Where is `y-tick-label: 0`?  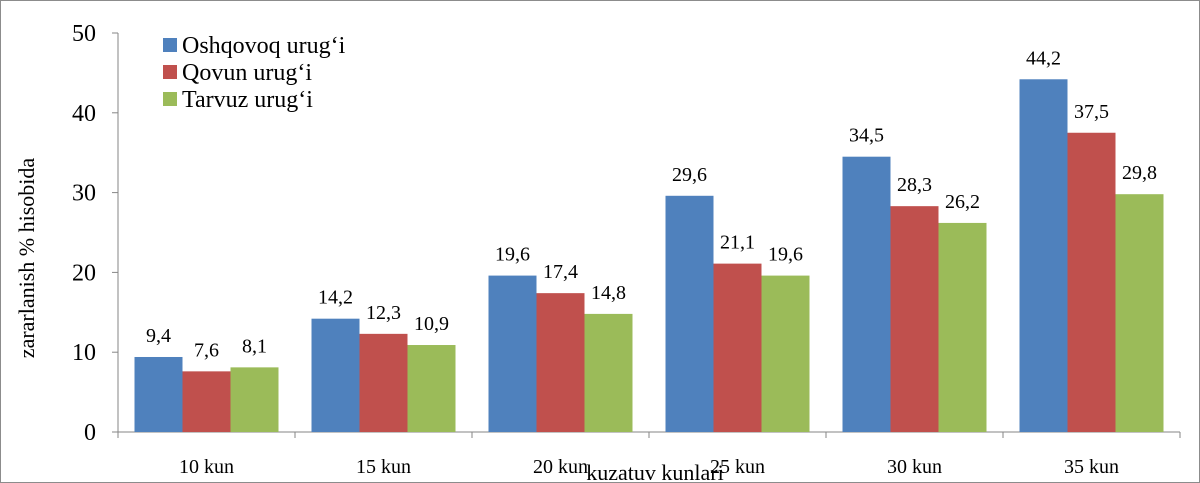 y-tick-label: 0 is located at coordinates (90, 433).